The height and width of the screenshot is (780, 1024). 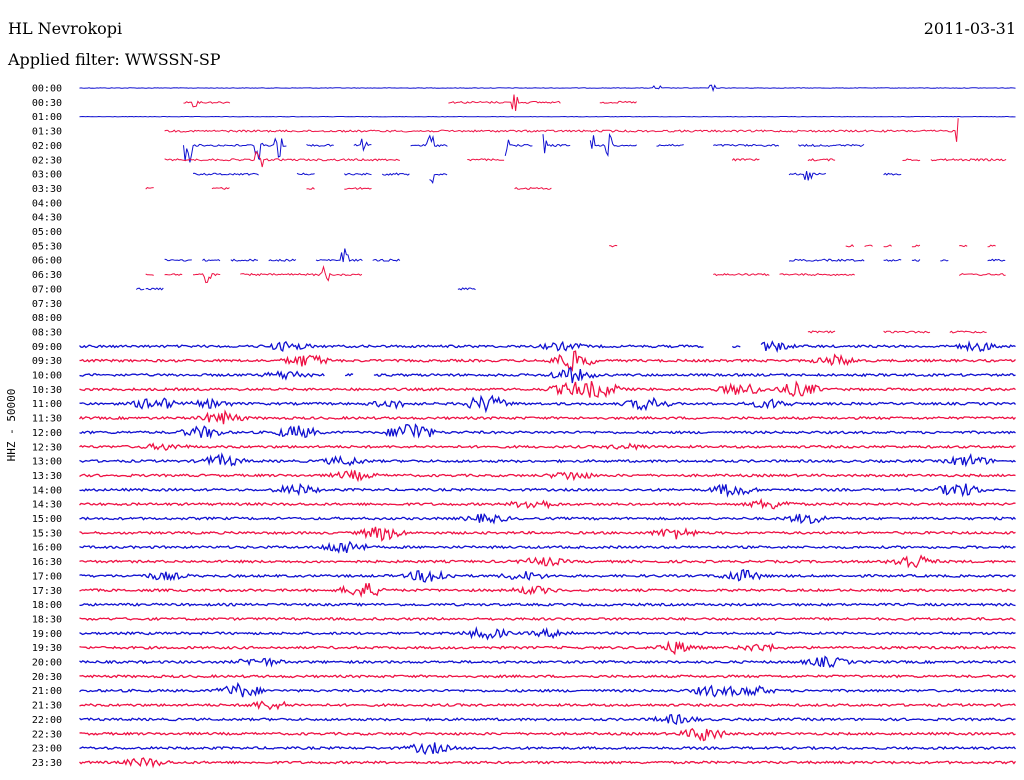 I want to click on time-tick-label: 01:30, so click(x=47, y=132).